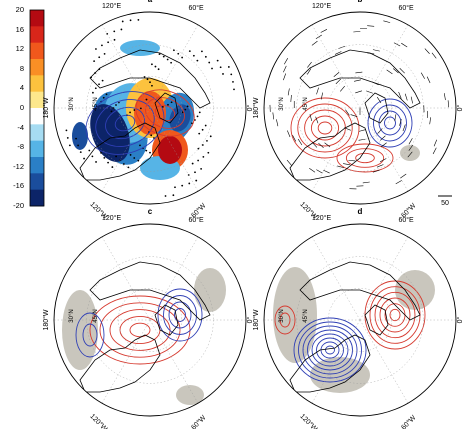 The height and width of the screenshot is (429, 474). What do you see at coordinates (20, 127) in the screenshot?
I see `colorbar-tick-label: -4` at bounding box center [20, 127].